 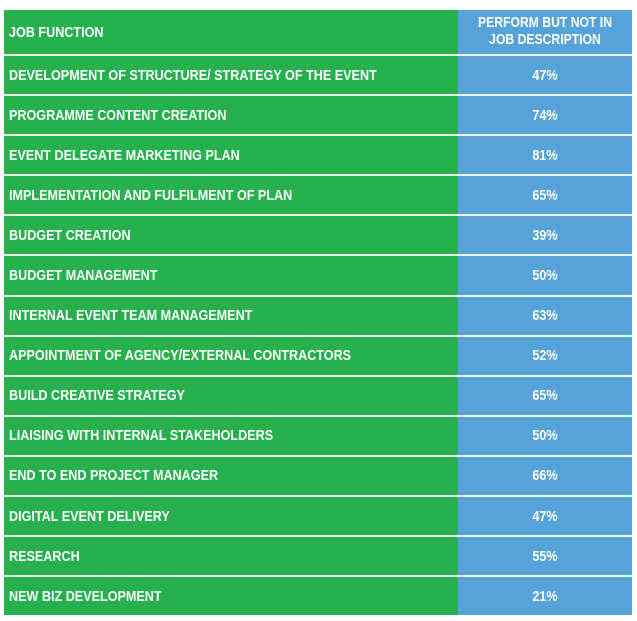 I want to click on job-function-label: PROGRAMME CONTENT CREATION, so click(x=118, y=115).